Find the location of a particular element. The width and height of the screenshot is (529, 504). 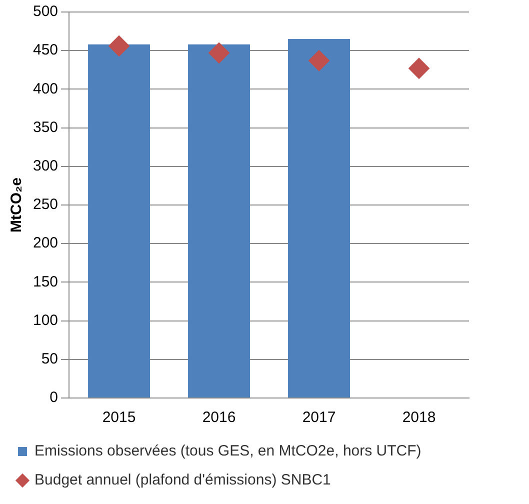

y-tick-label: 350 is located at coordinates (45, 127).